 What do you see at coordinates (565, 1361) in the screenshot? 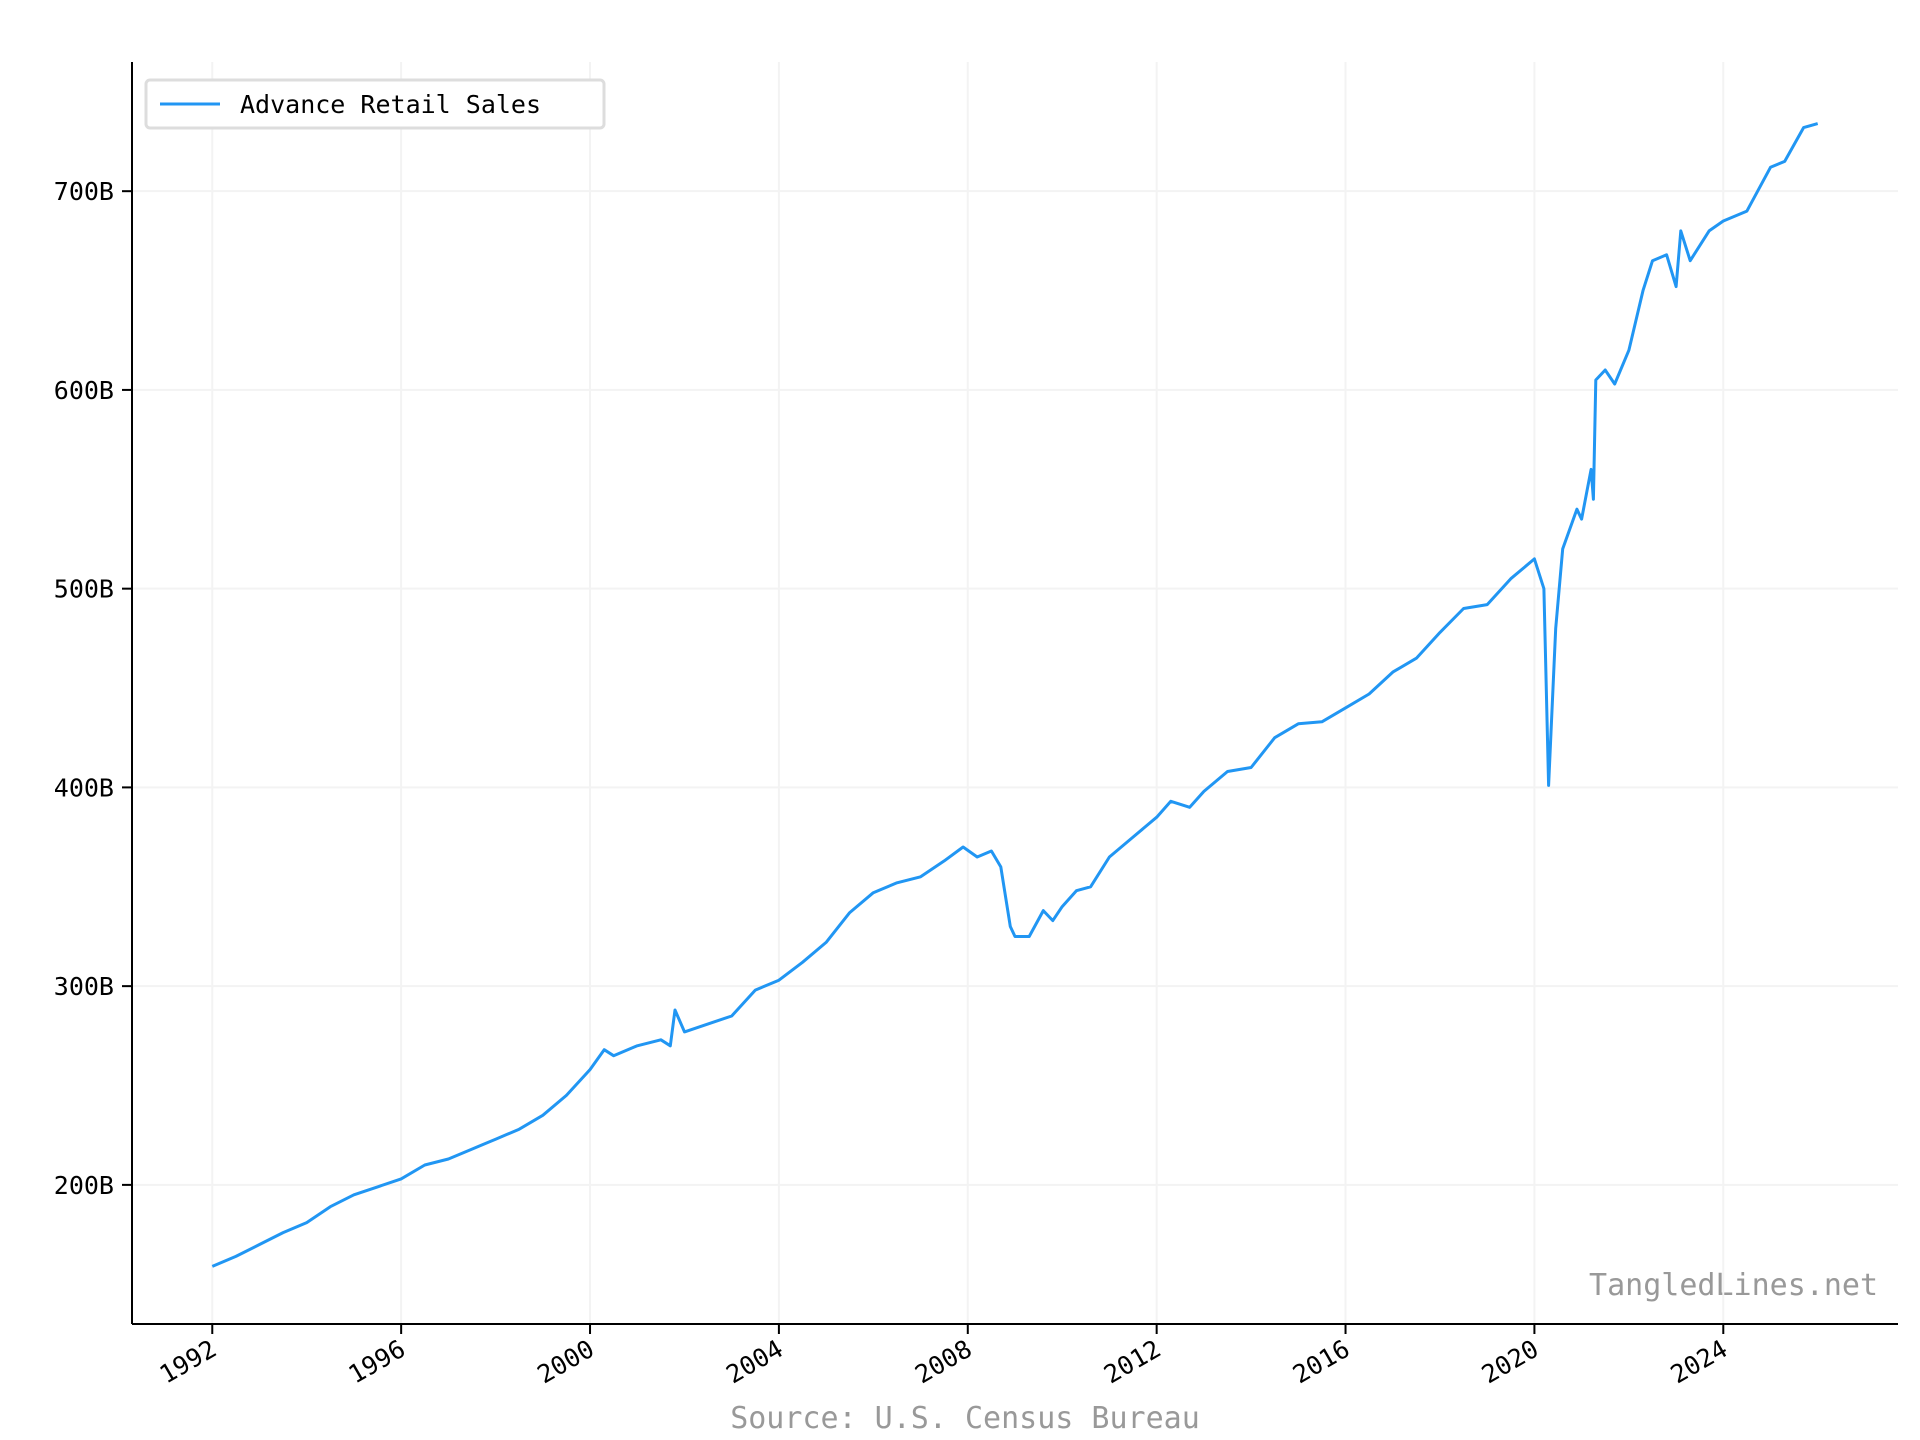
I see `x-tick-label: 2000` at bounding box center [565, 1361].